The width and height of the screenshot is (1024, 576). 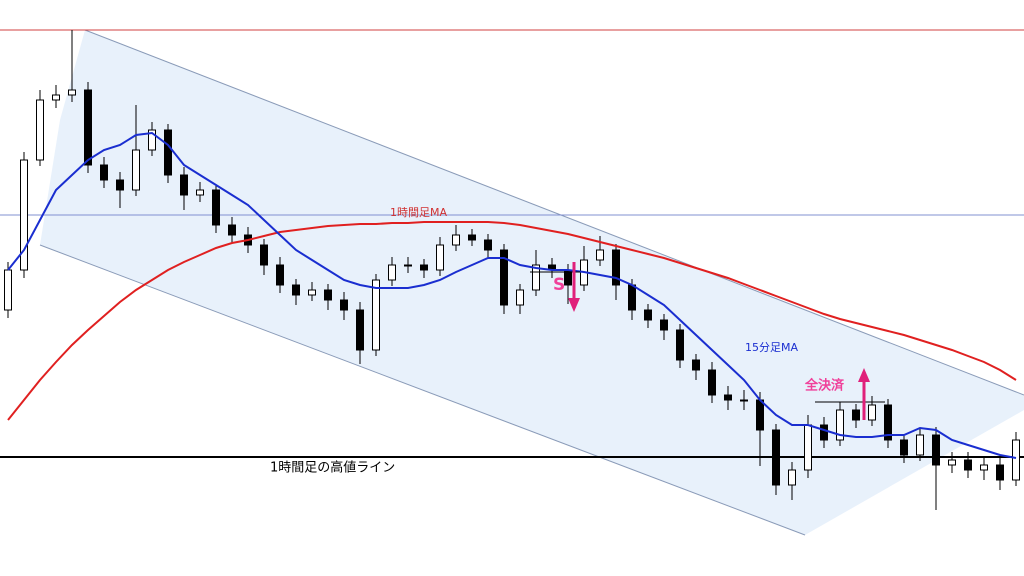 I want to click on annotation: 全決済, so click(x=824, y=386).